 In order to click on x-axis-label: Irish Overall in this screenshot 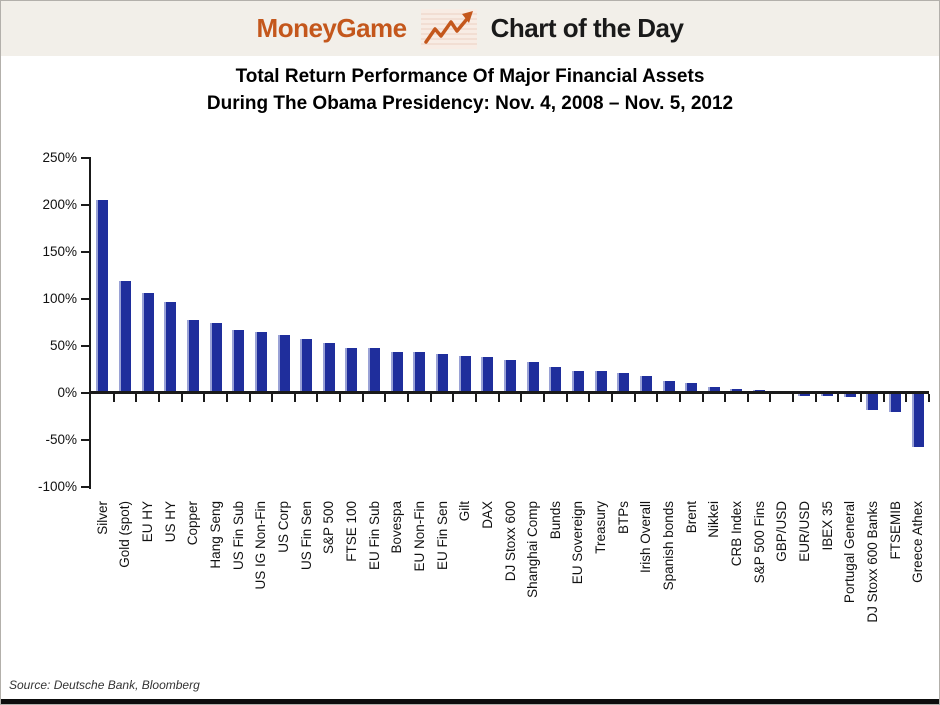, I will do `click(646, 537)`.